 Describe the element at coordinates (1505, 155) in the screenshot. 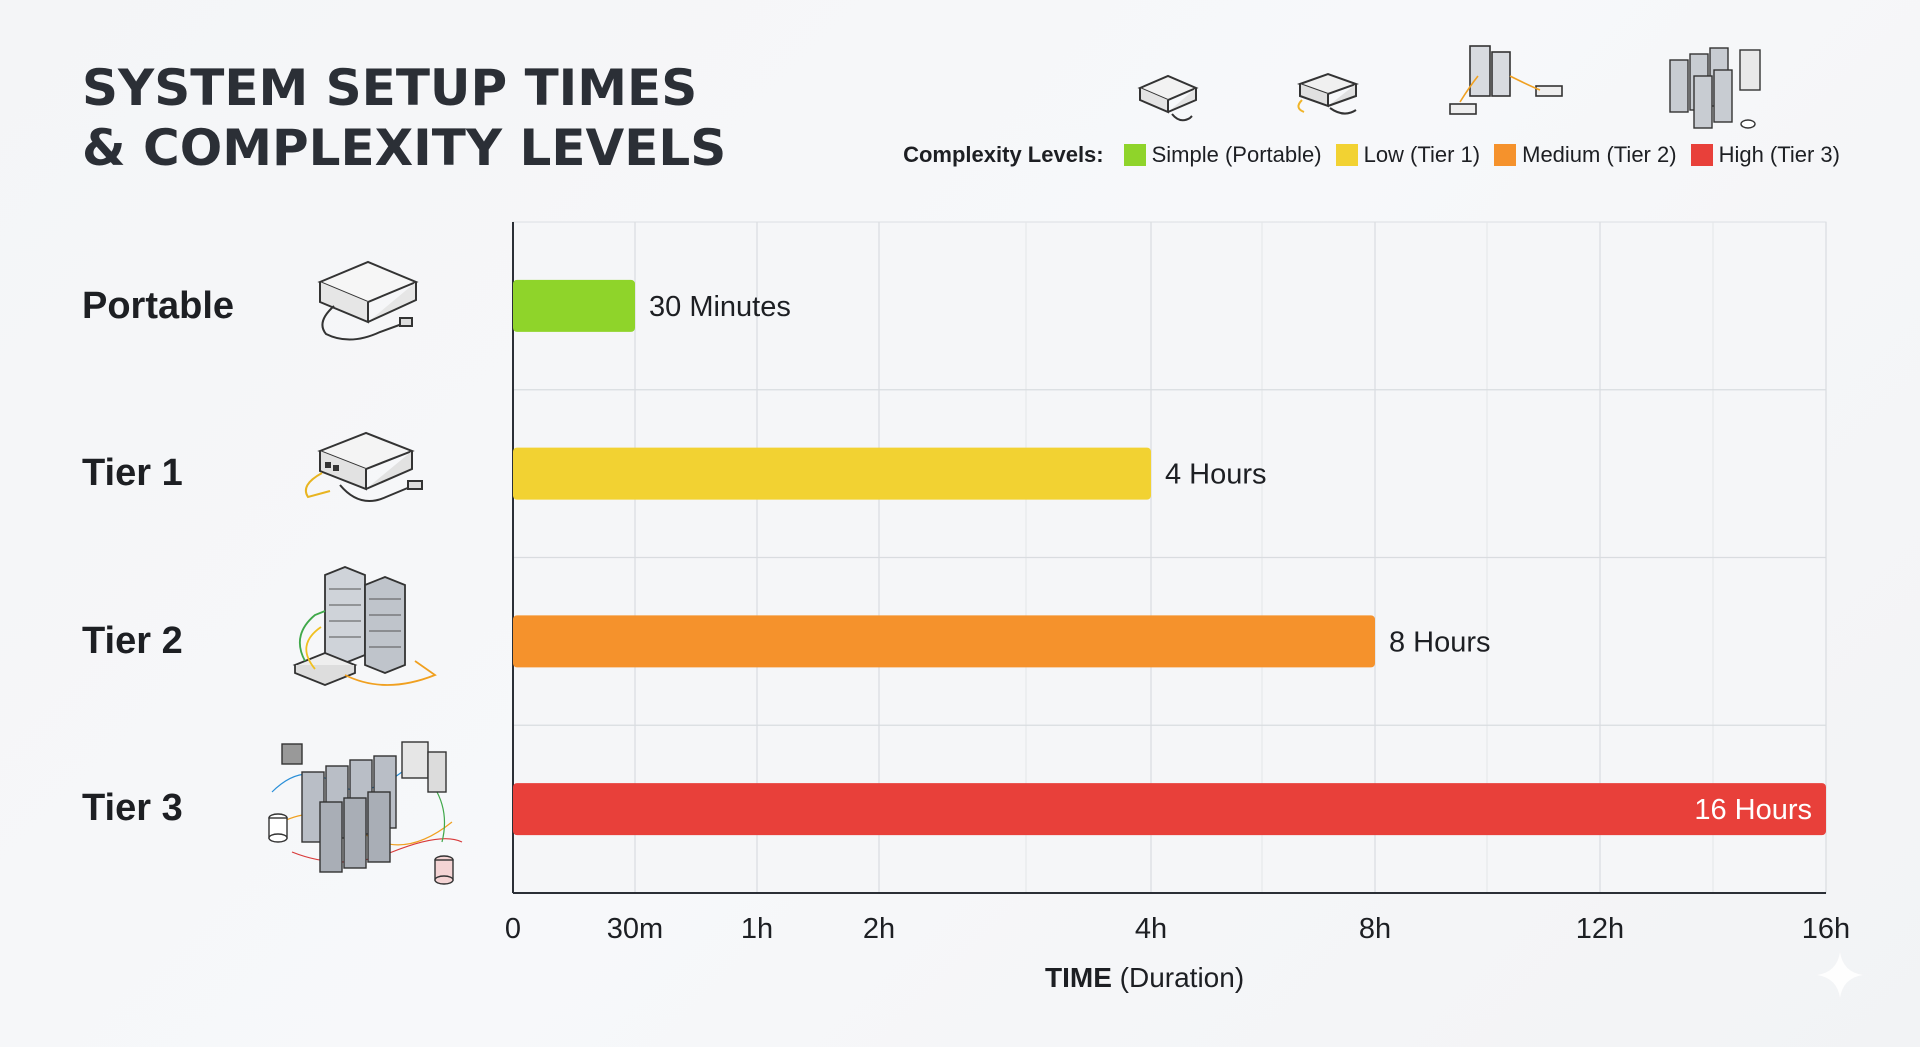

I see `legend-swatch-medium` at that location.